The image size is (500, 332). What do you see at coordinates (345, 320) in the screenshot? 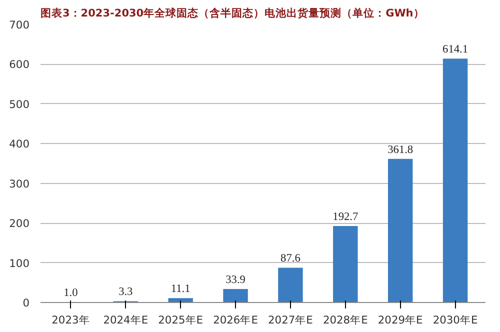
I see `x-tick-label: 2028年E` at bounding box center [345, 320].